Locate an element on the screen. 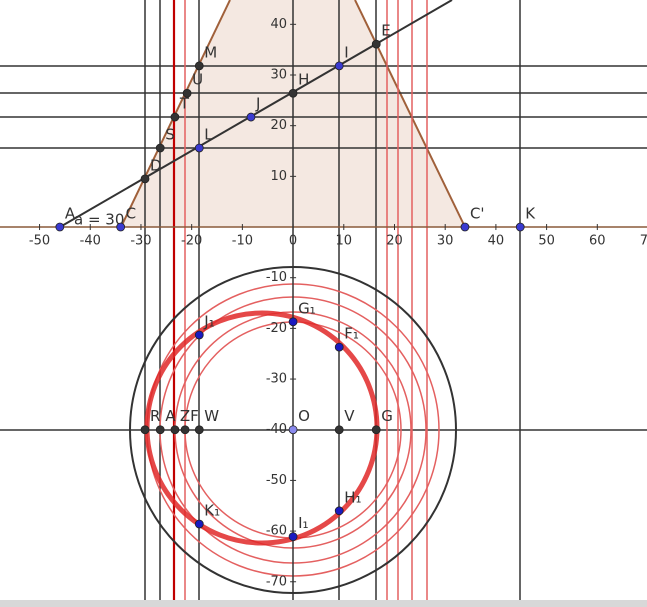 Image resolution: width=647 pixels, height=607 pixels. x-tick-label: 10 is located at coordinates (344, 241).